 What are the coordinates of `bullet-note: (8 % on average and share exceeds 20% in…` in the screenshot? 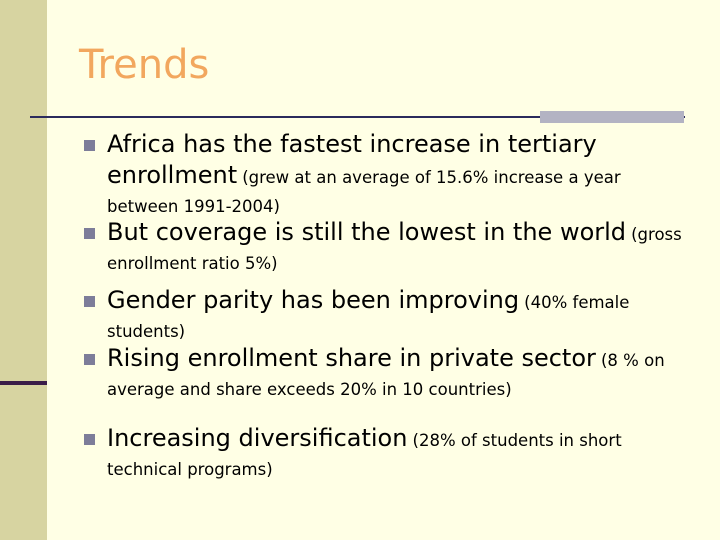 It's located at (386, 375).